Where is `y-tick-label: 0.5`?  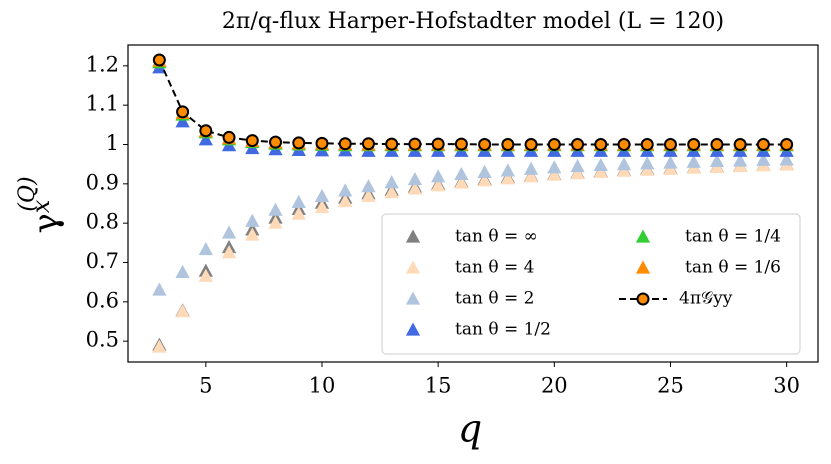 y-tick-label: 0.5 is located at coordinates (102, 340).